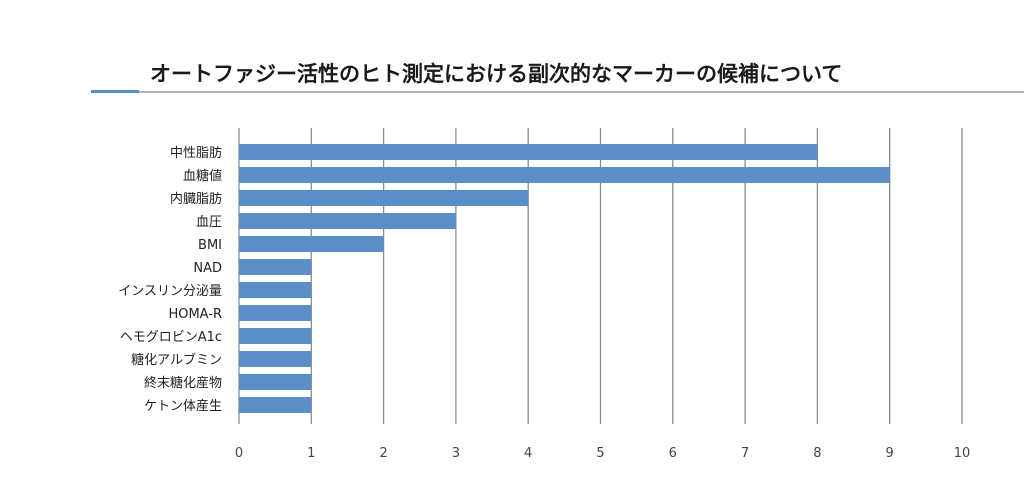 The width and height of the screenshot is (1024, 487). I want to click on x-tick-label: 7, so click(745, 453).